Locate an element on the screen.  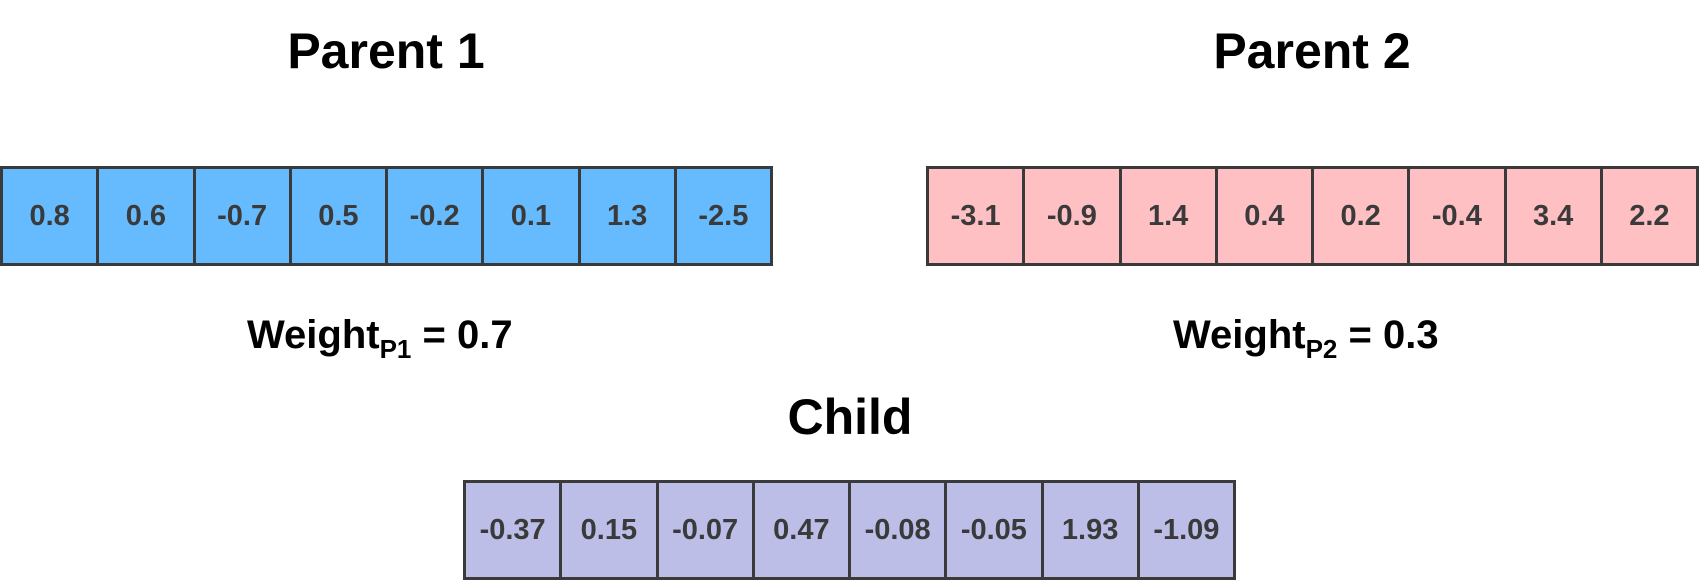
parent2-gene: -3.1 is located at coordinates (977, 216).